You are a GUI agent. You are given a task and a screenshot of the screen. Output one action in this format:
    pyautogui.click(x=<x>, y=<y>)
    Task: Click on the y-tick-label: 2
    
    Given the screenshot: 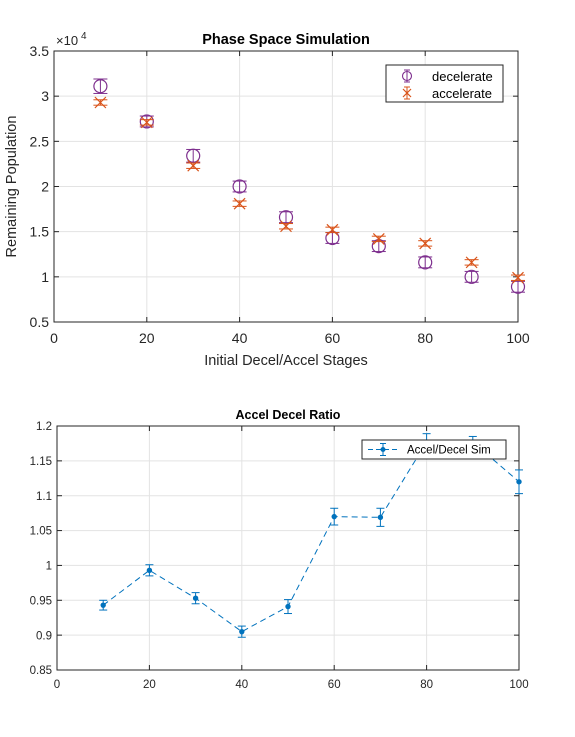 What is the action you would take?
    pyautogui.click(x=45, y=187)
    